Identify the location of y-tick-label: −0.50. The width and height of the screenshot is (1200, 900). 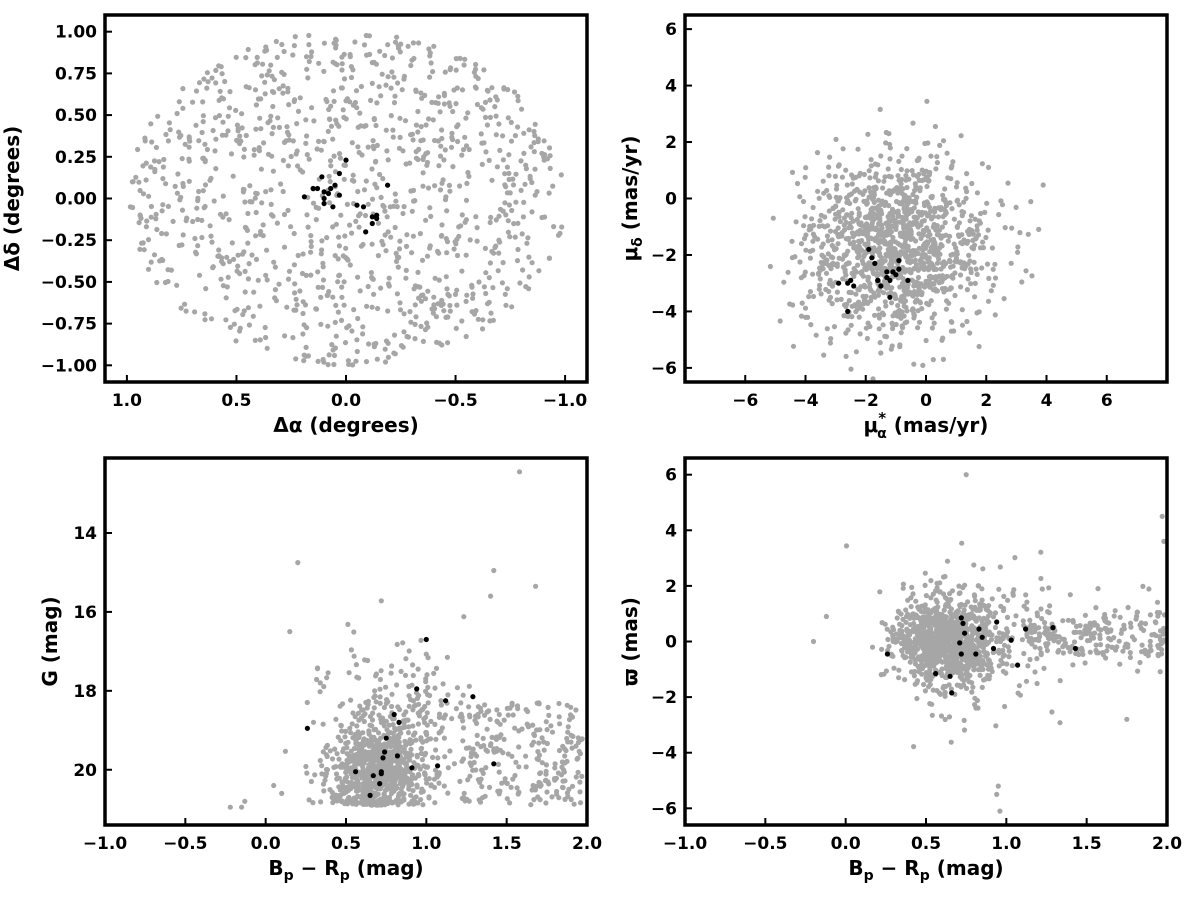
(69, 283).